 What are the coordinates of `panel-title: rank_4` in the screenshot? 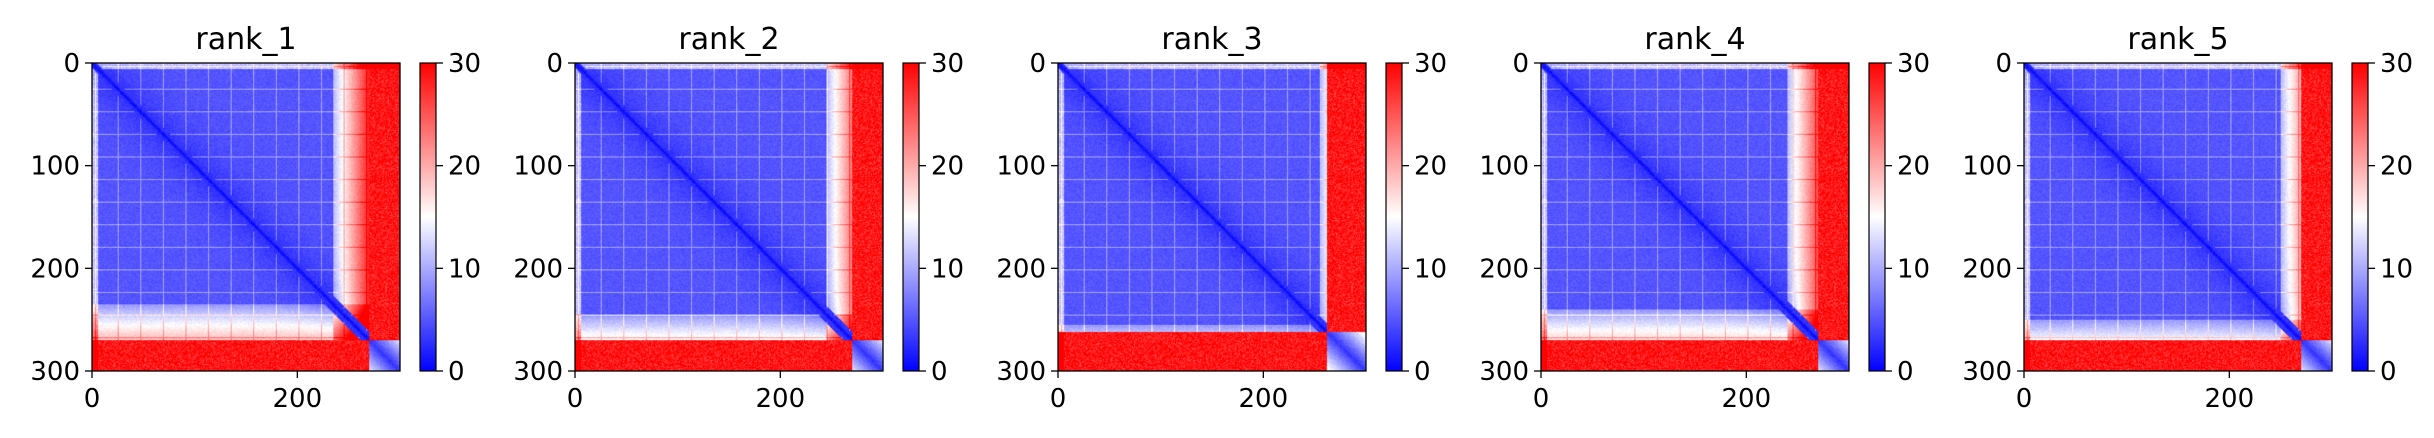 It's located at (1694, 39).